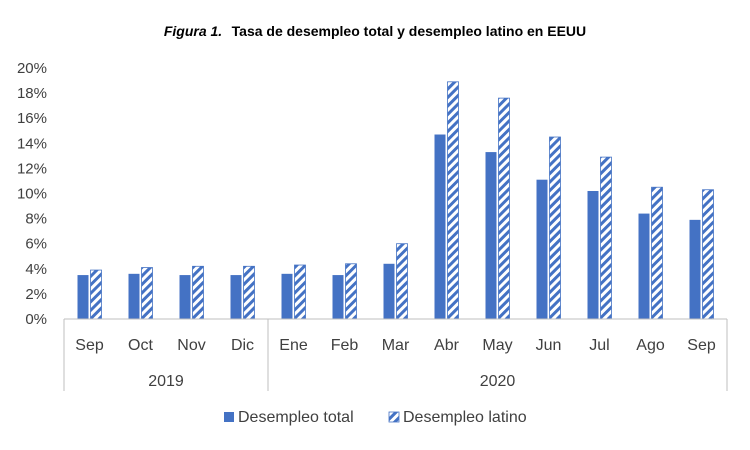  Describe the element at coordinates (166, 381) in the screenshot. I see `x-group-label: 2019` at that location.